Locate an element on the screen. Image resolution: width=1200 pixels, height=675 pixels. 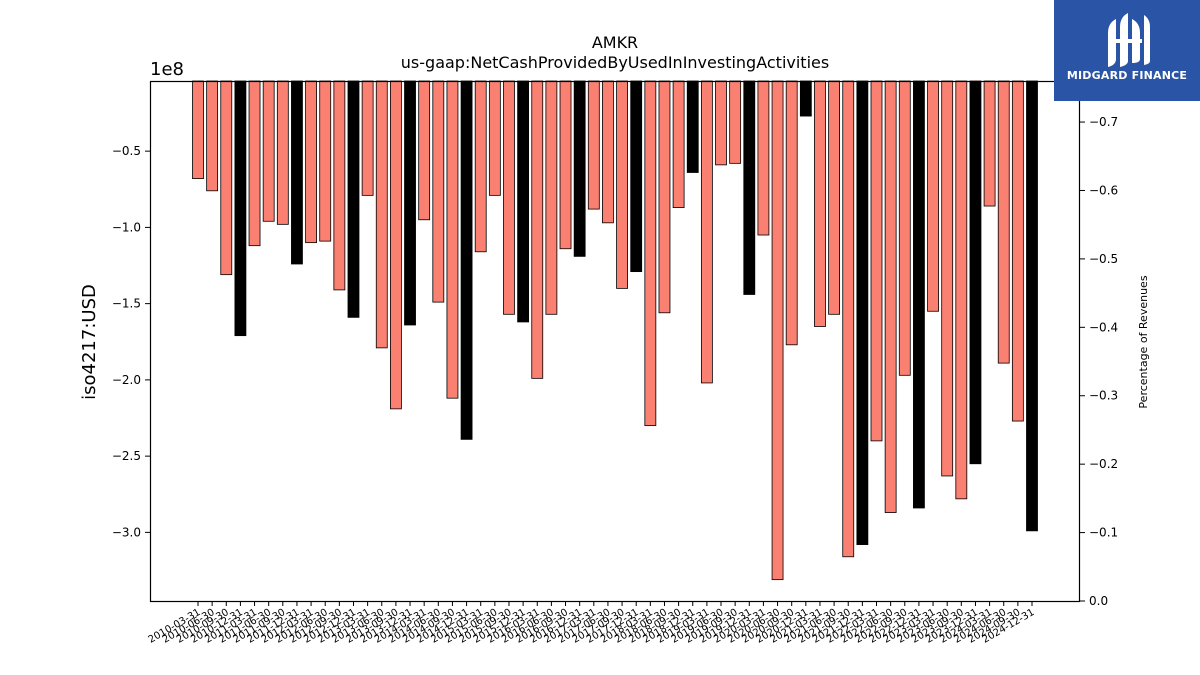
y2-axis-label: Percentage of Revenues is located at coordinates (1143, 341).